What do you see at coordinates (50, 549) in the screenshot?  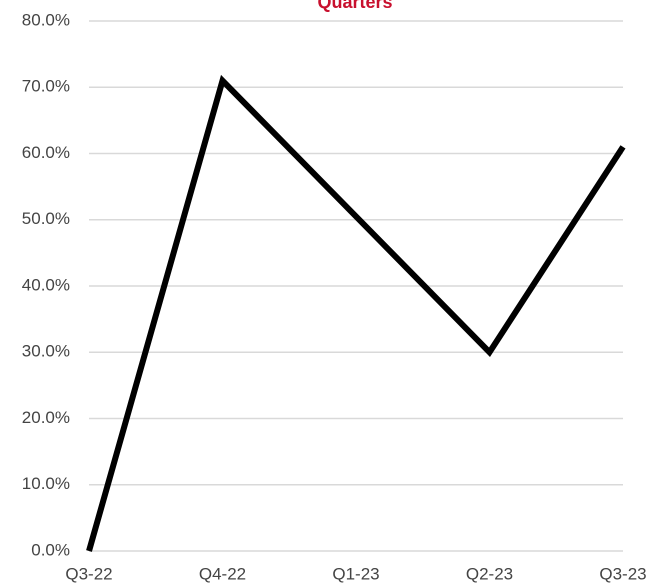 I see `y-tick-label: 0.0%` at bounding box center [50, 549].